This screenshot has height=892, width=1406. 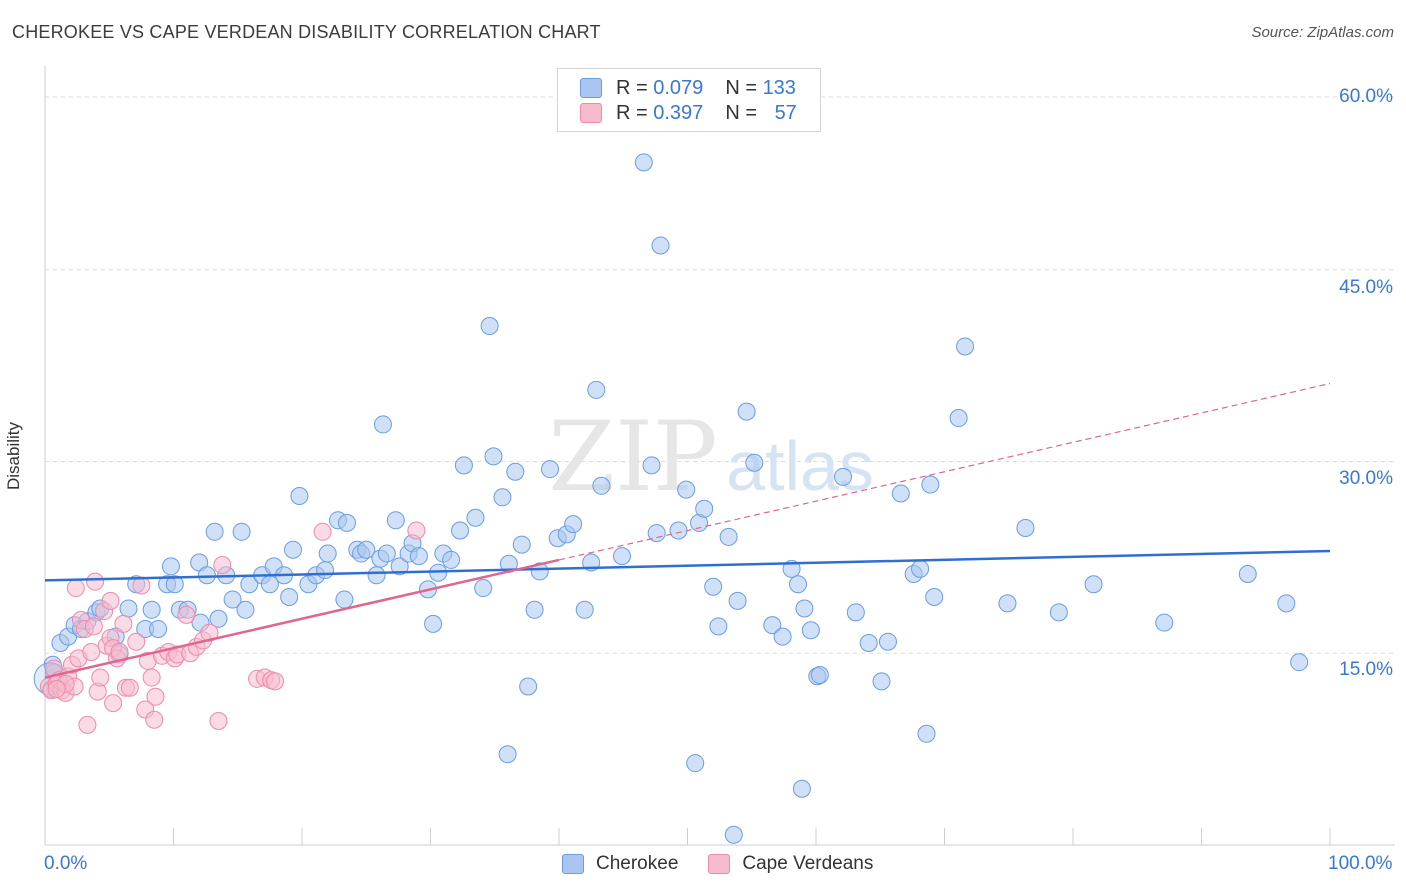 I want to click on trend-line-cherokee, so click(x=687, y=565).